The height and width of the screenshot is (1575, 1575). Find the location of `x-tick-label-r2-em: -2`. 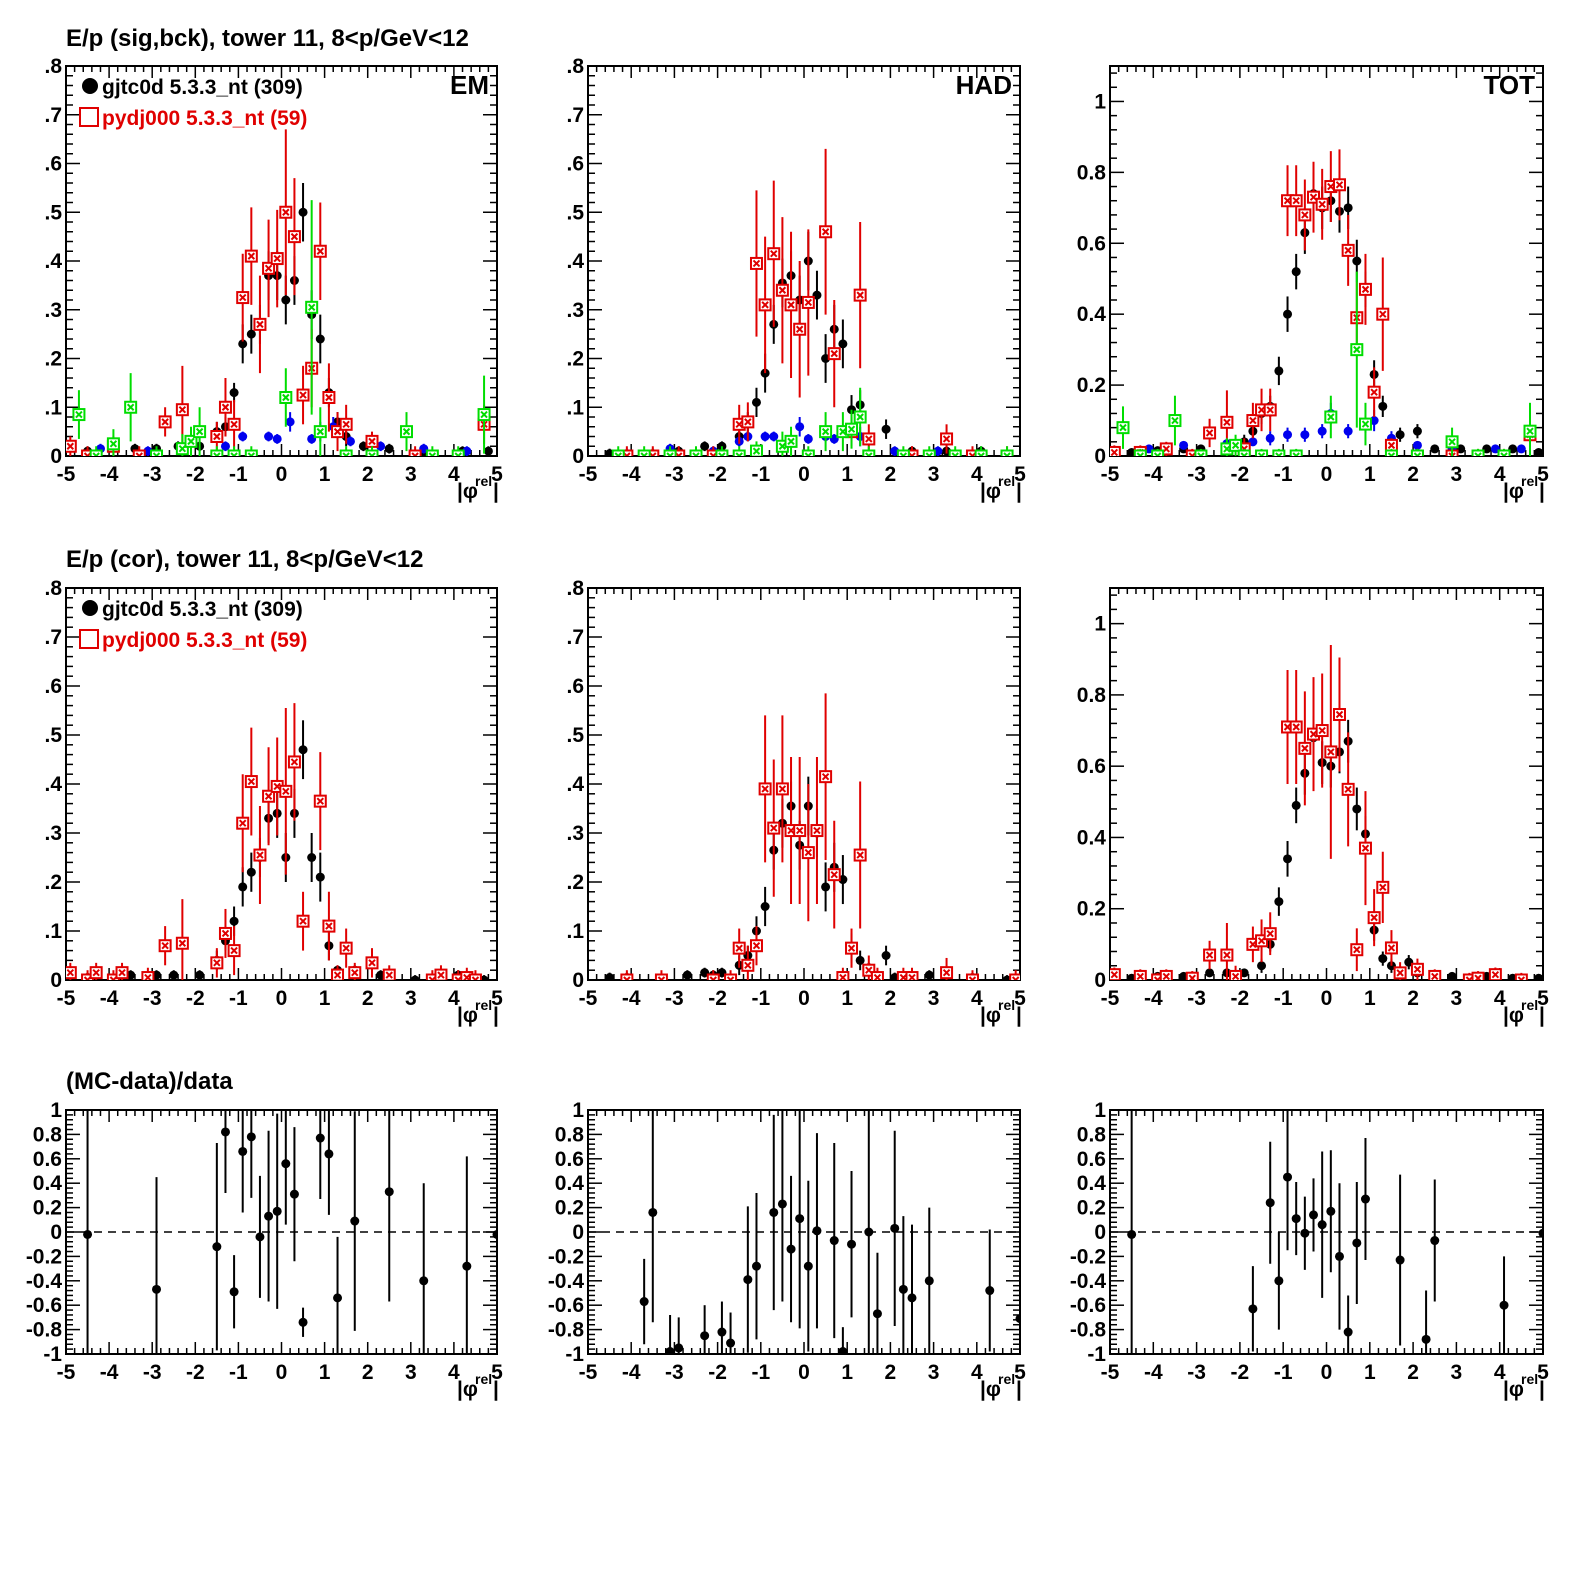

x-tick-label-r2-em: -2 is located at coordinates (195, 998).